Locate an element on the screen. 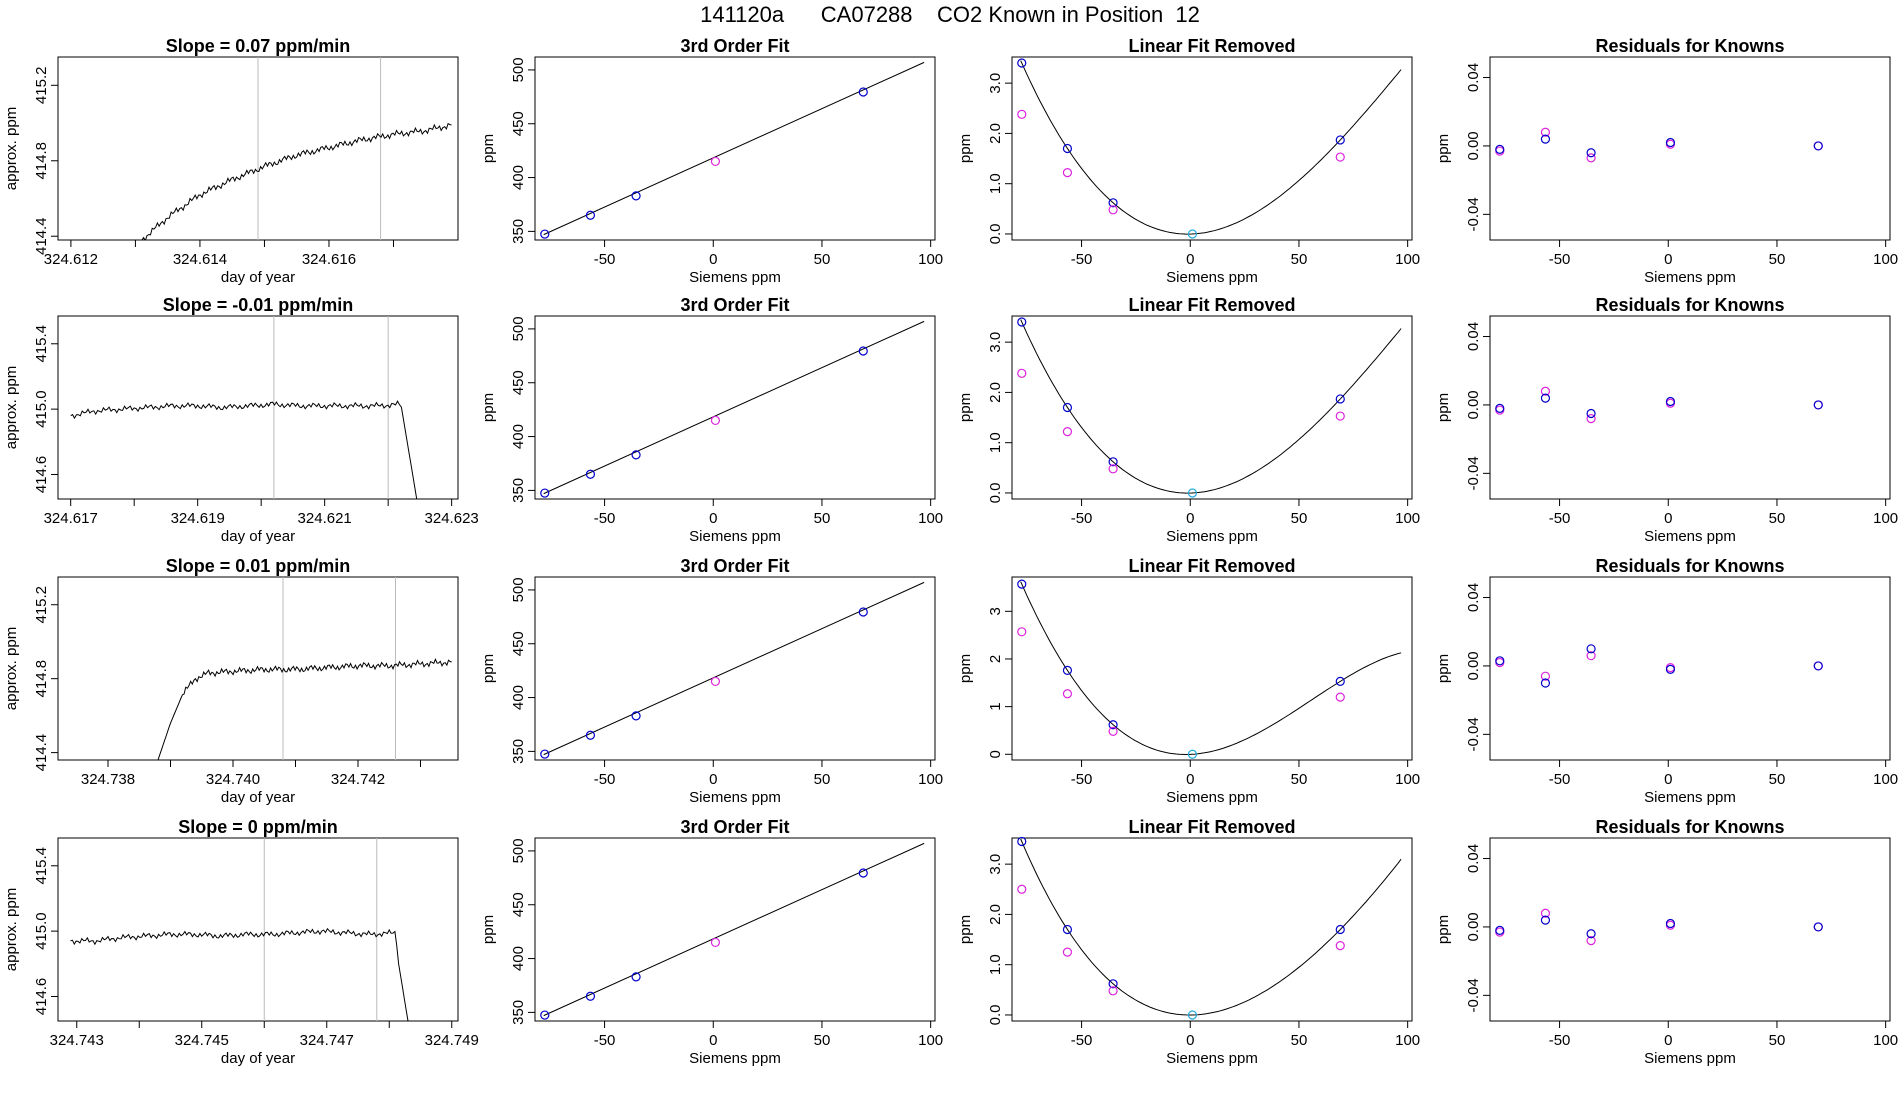 The image size is (1900, 1100). r2-residuals-raw-point is located at coordinates (1591, 419).